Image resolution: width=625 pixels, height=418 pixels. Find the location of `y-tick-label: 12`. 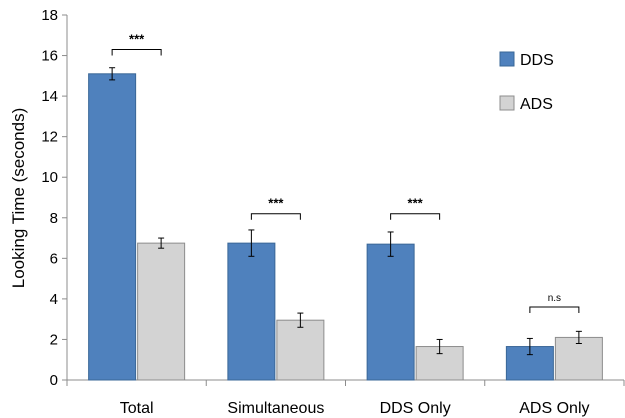

y-tick-label: 12 is located at coordinates (49, 137).